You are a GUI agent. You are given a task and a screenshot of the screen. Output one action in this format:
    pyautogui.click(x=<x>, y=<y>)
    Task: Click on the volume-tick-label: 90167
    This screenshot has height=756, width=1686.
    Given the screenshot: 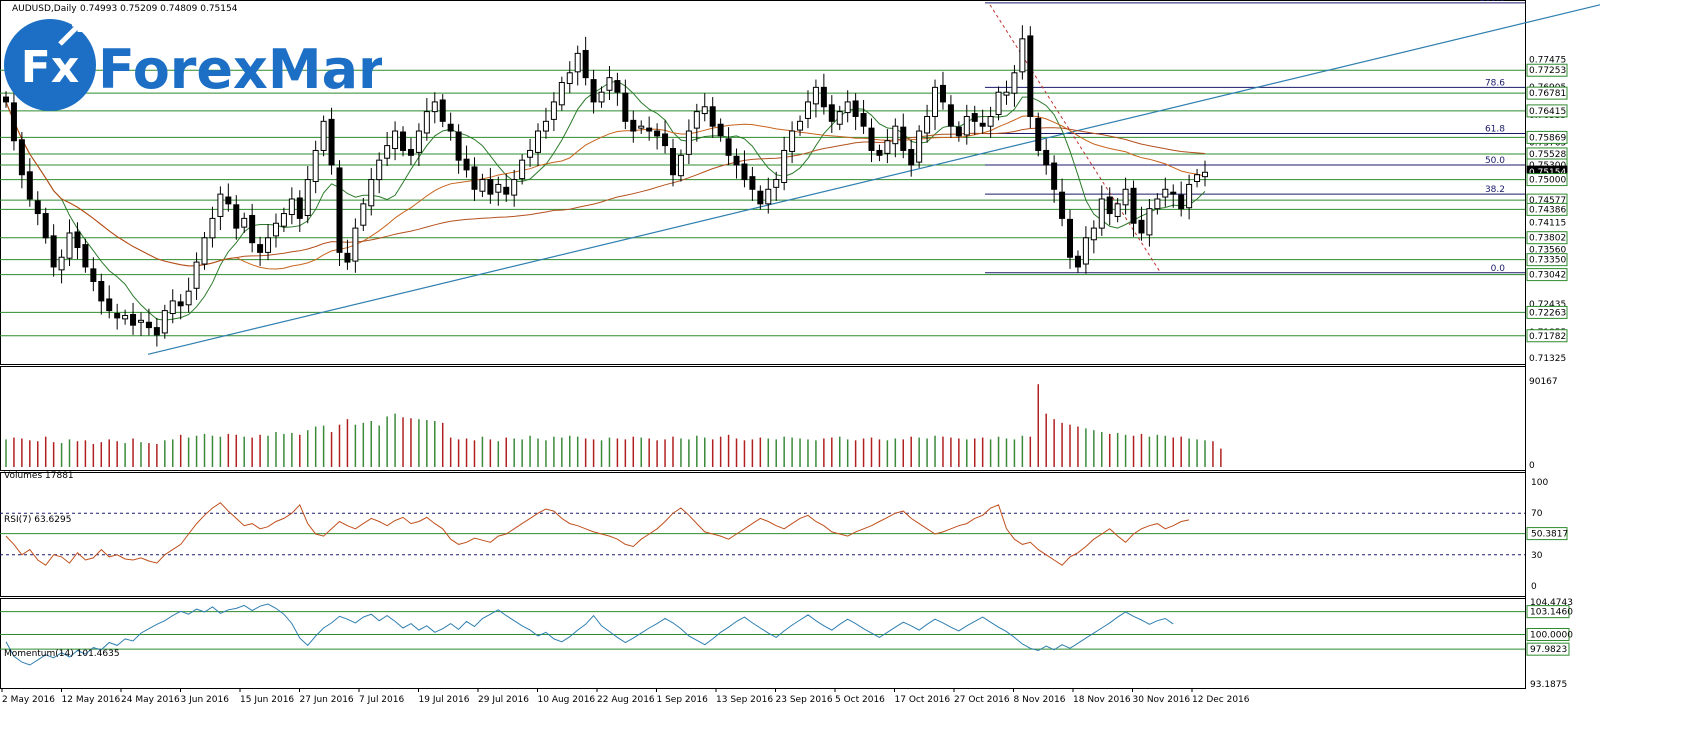 What is the action you would take?
    pyautogui.click(x=1543, y=382)
    